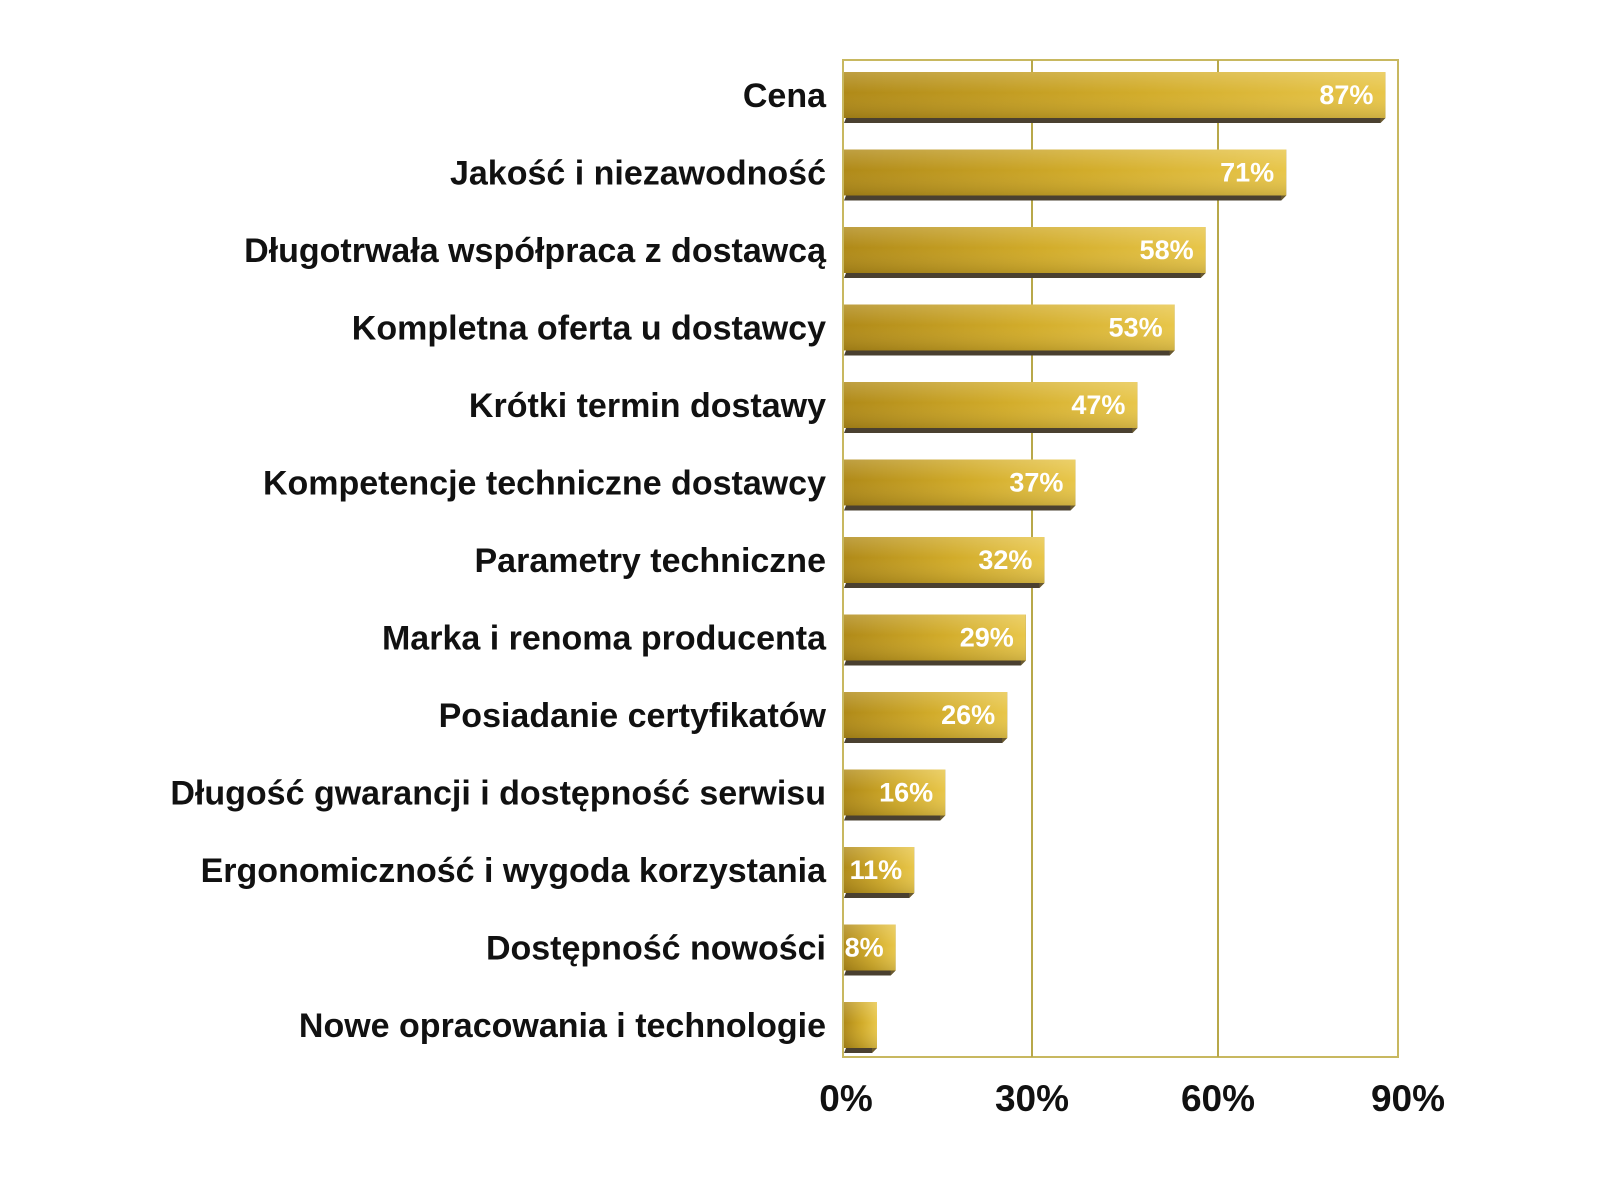 The image size is (1600, 1200). Describe the element at coordinates (656, 949) in the screenshot. I see `category-label: Dostępność nowości` at that location.